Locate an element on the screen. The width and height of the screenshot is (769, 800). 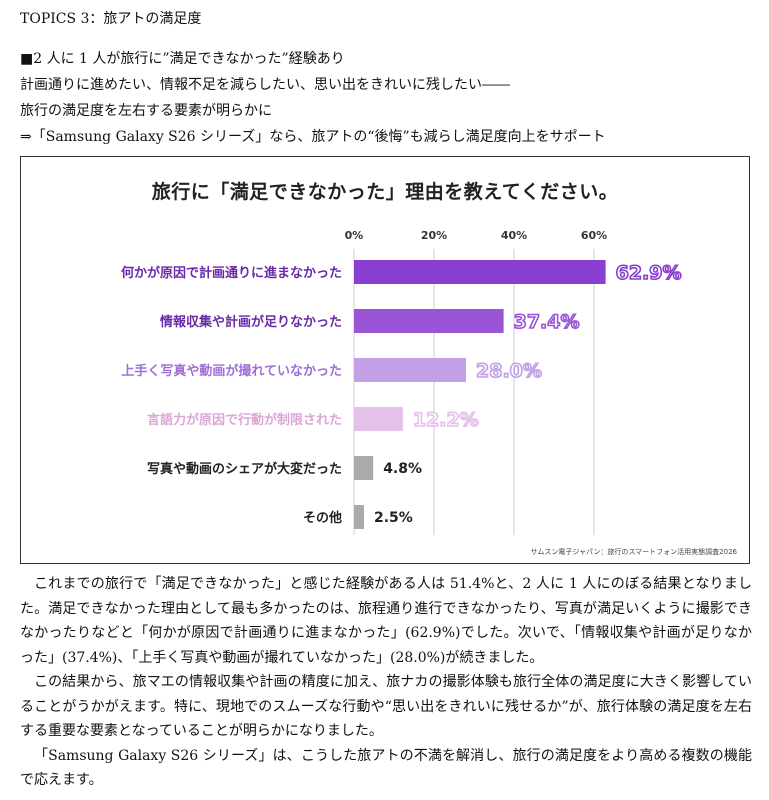
x-tick-label-3: 60% is located at coordinates (594, 235).